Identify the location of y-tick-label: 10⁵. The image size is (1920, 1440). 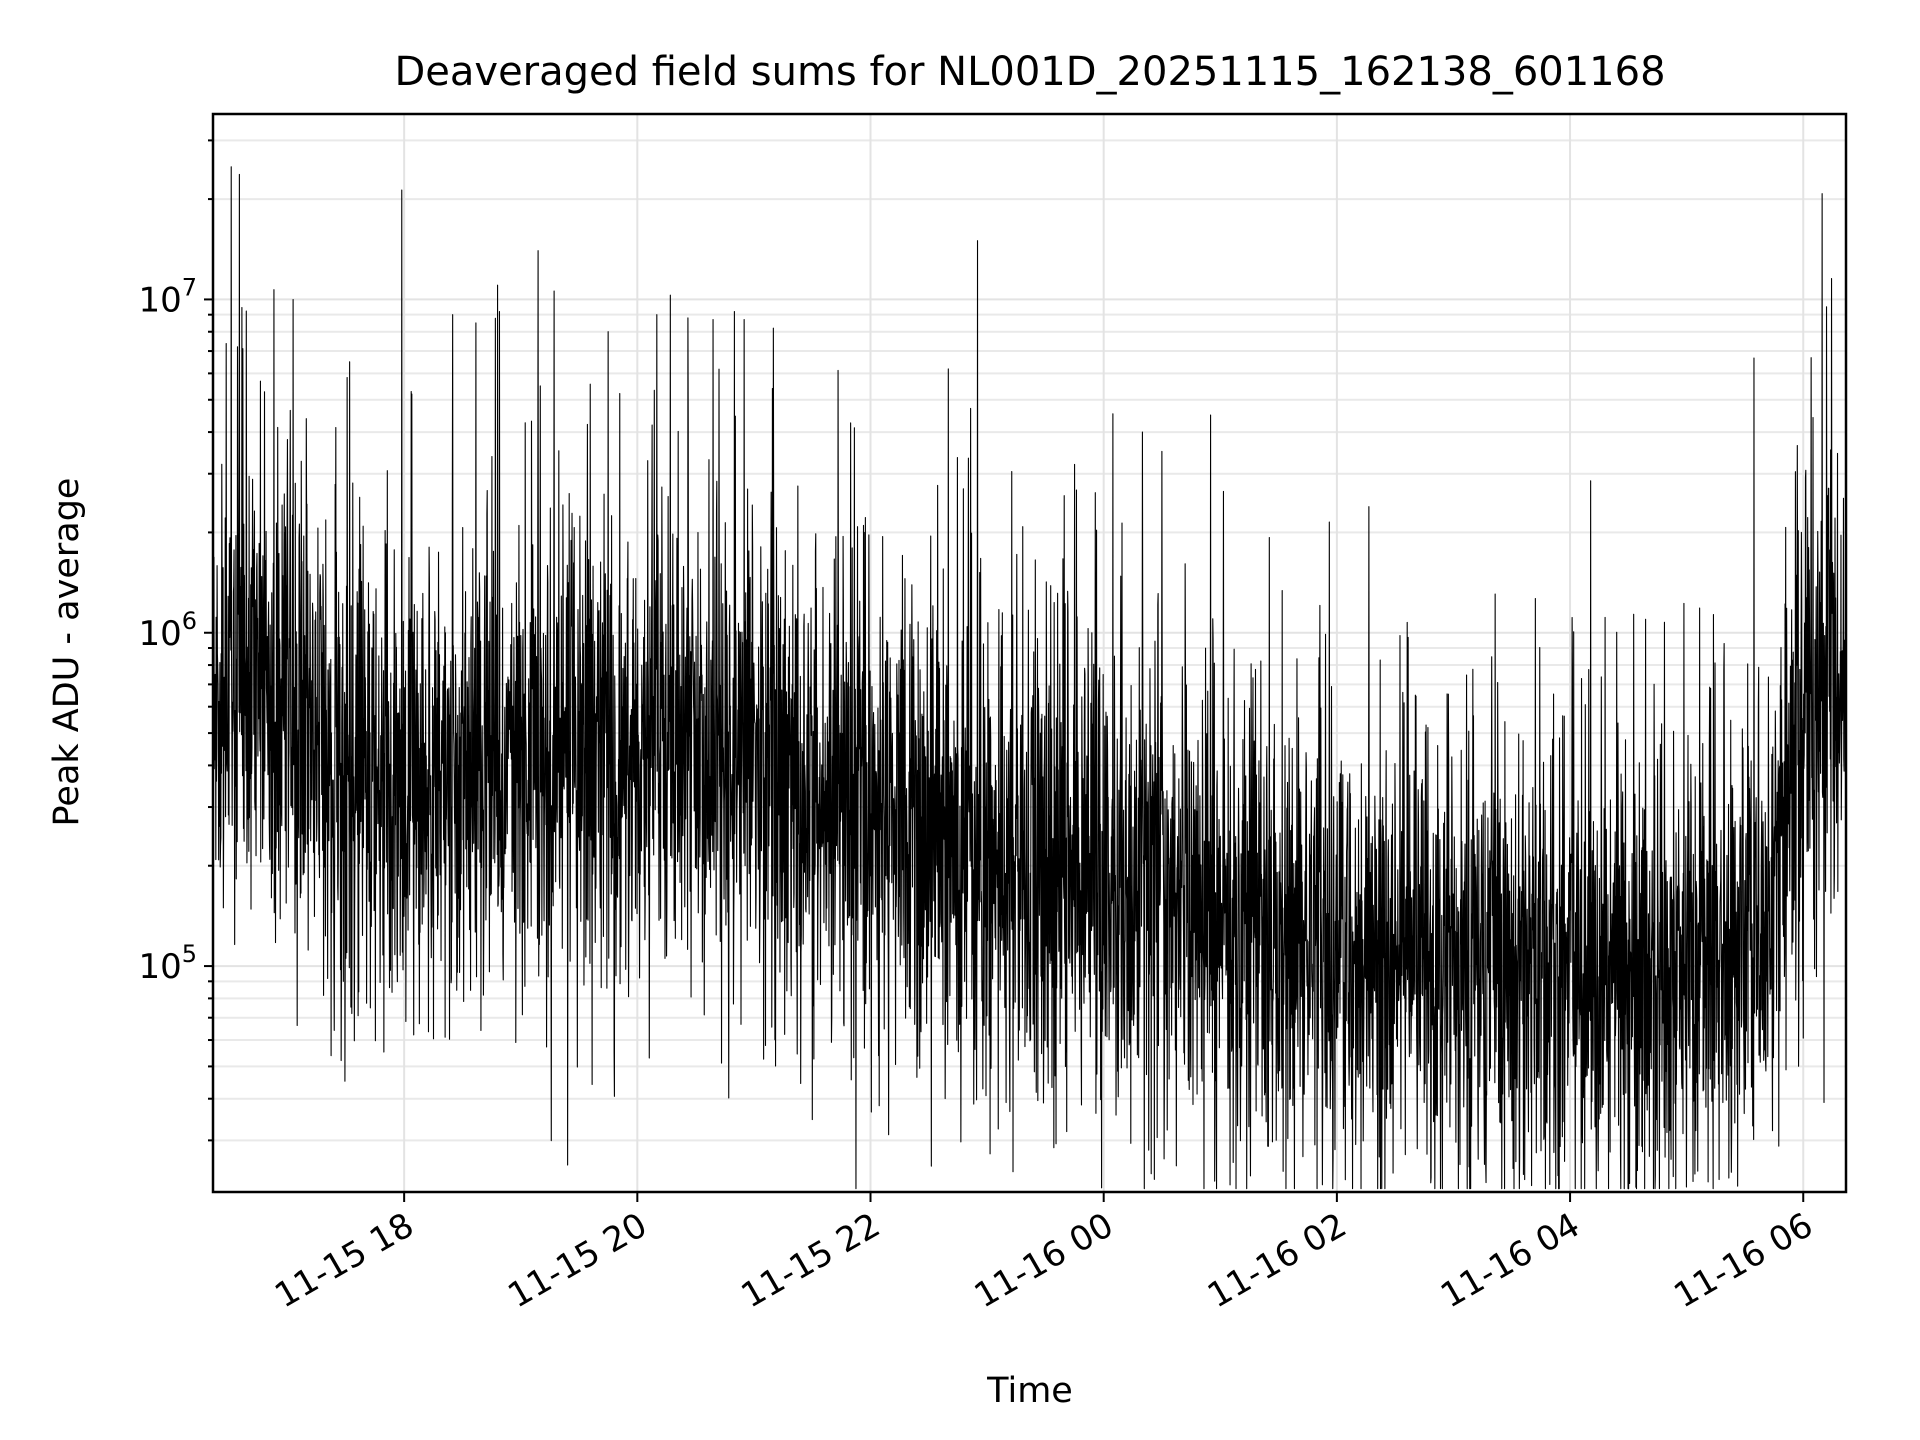
(167, 963).